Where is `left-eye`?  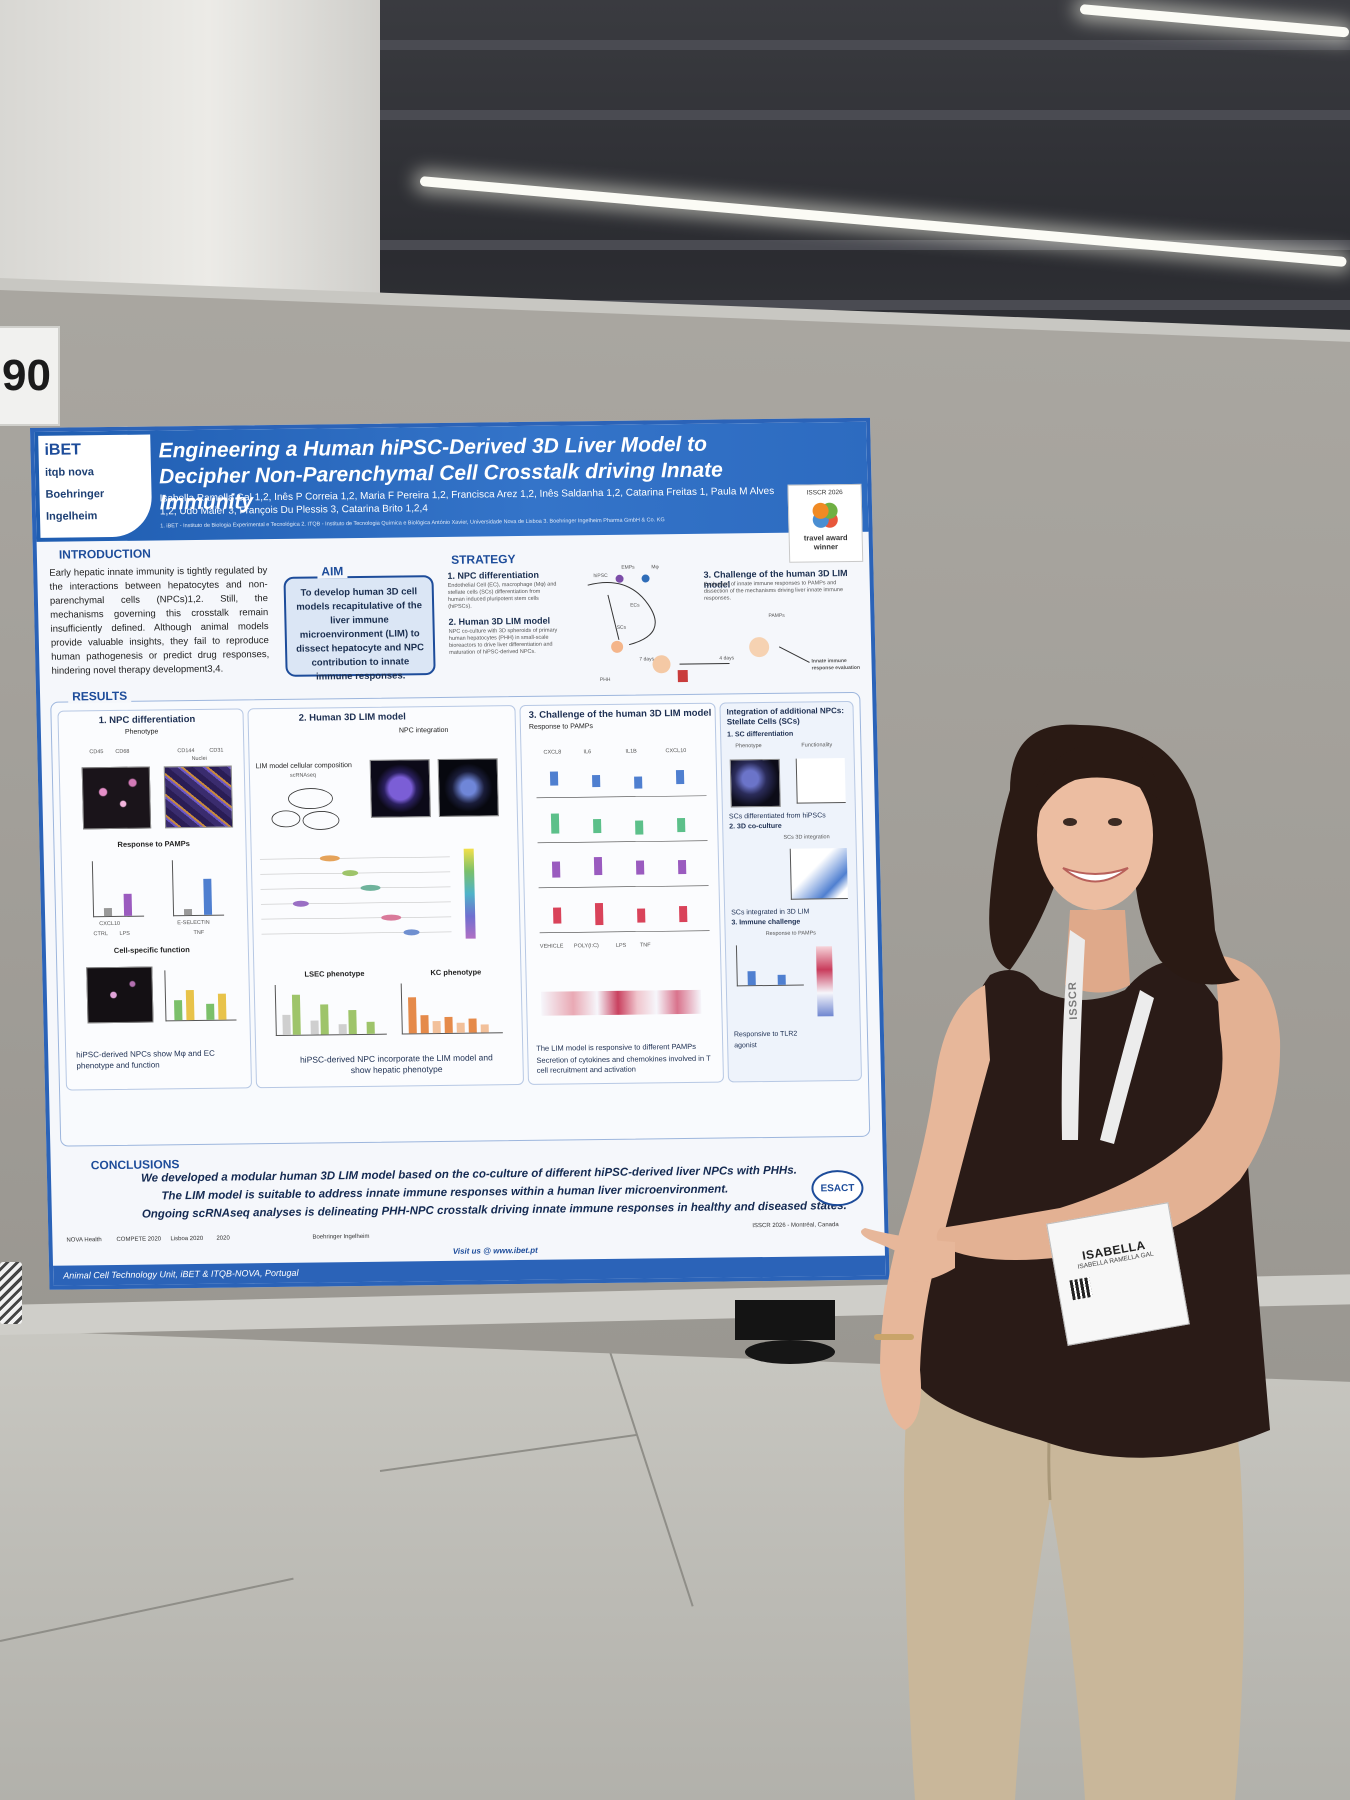
left-eye is located at coordinates (1070, 822).